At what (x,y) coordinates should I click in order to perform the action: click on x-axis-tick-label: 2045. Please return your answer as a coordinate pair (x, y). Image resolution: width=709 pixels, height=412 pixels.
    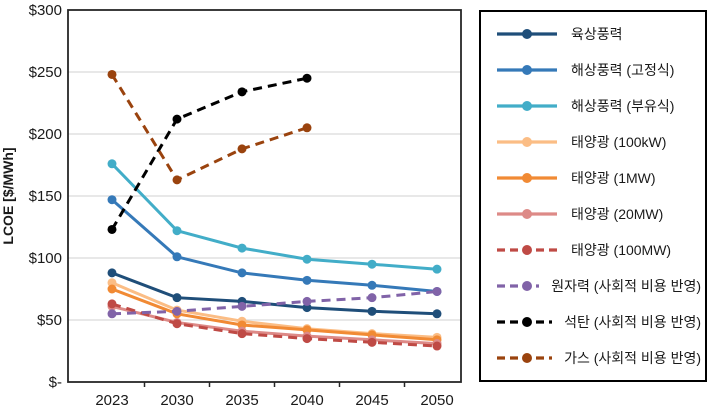
    Looking at the image, I should click on (371, 400).